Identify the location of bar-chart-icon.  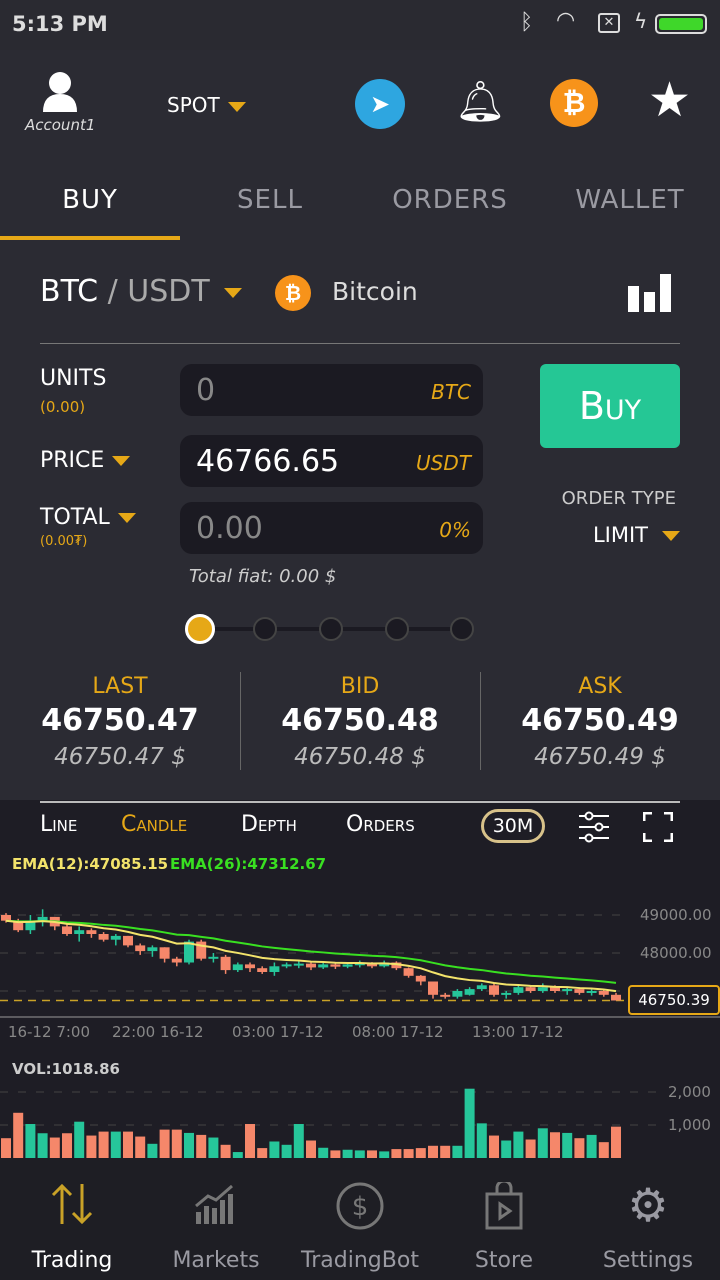
(650, 295).